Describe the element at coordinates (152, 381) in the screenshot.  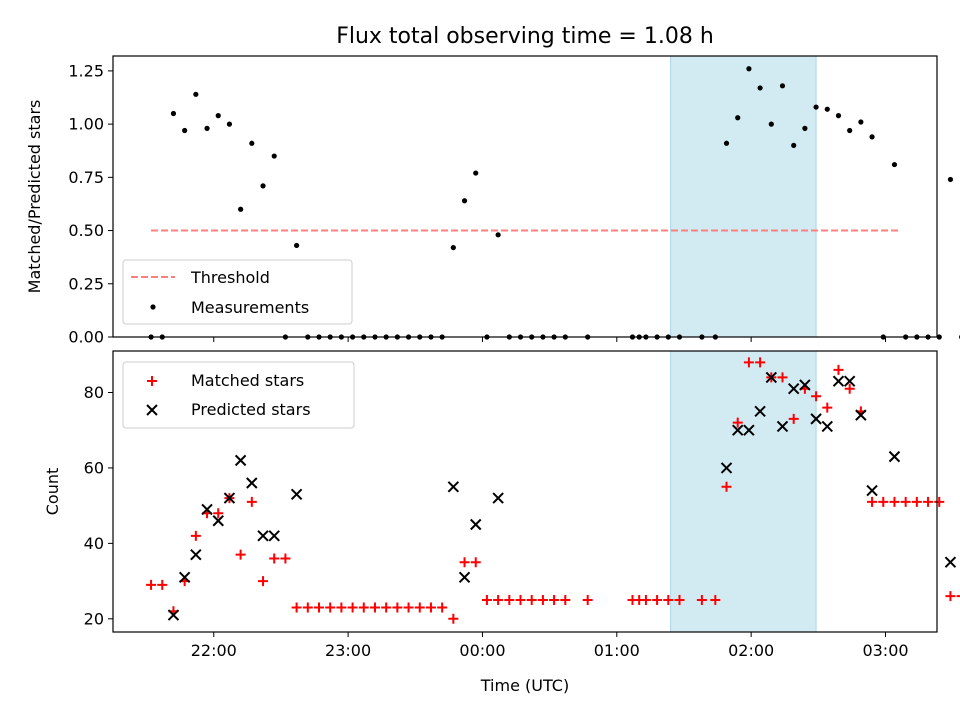
I see `legend-matched-swatch` at that location.